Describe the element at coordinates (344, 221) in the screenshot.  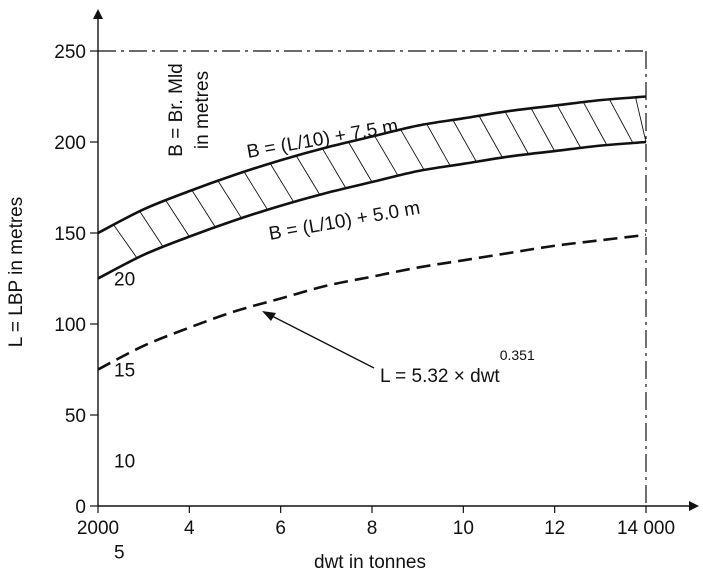
I see `lower-curve-label: B = (L/10) + 5.0 m` at that location.